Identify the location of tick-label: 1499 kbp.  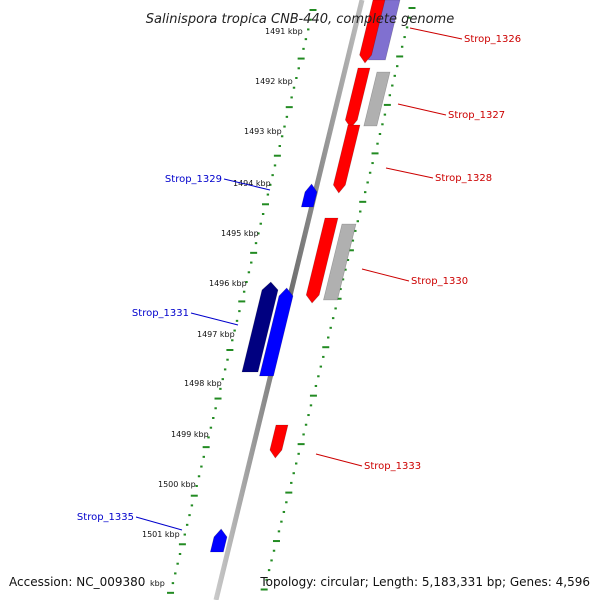
(190, 434).